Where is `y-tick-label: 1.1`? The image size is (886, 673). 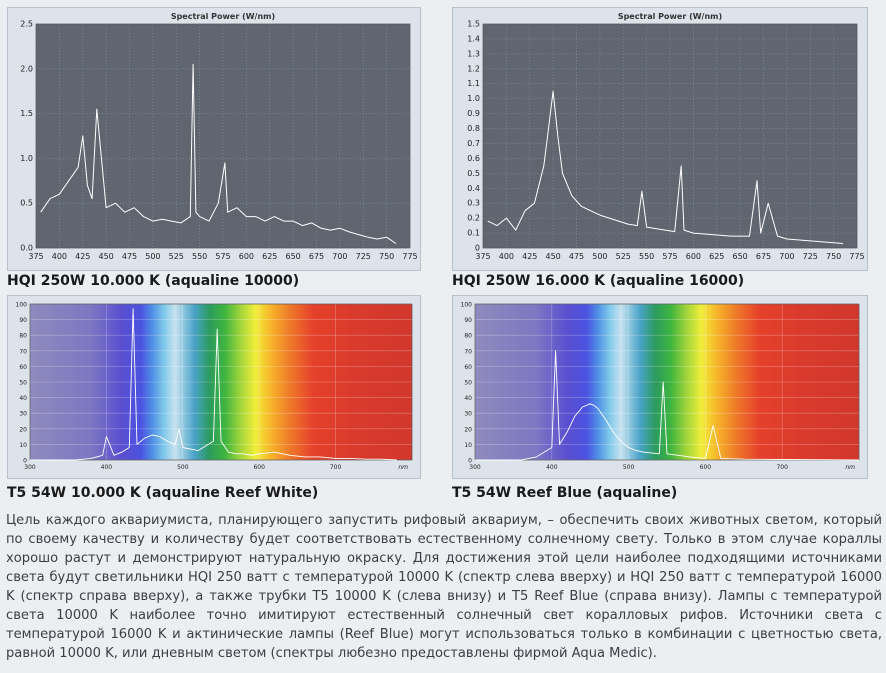
y-tick-label: 1.1 is located at coordinates (473, 83).